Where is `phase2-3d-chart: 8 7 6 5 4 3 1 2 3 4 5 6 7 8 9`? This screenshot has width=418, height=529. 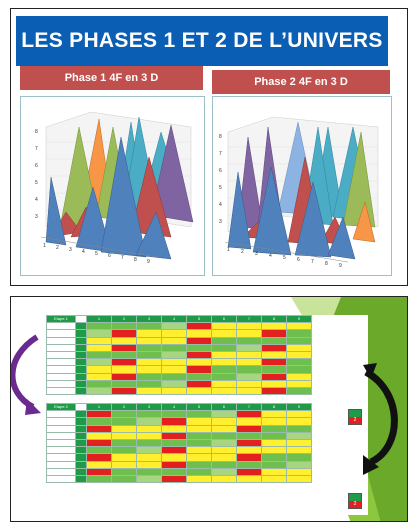 phase2-3d-chart: 8 7 6 5 4 3 1 2 3 4 5 6 7 8 9 is located at coordinates (302, 186).